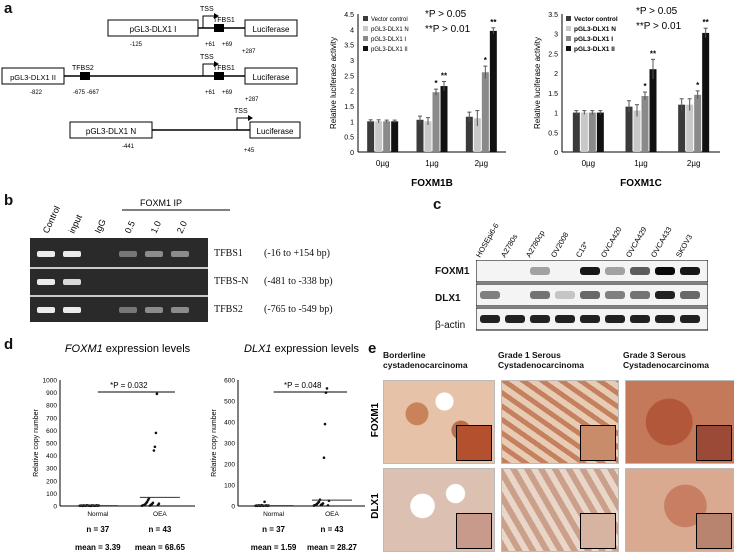 This screenshot has height=553, width=734. What do you see at coordinates (93, 93) in the screenshot?
I see `svg-text: -667` at bounding box center [93, 93].